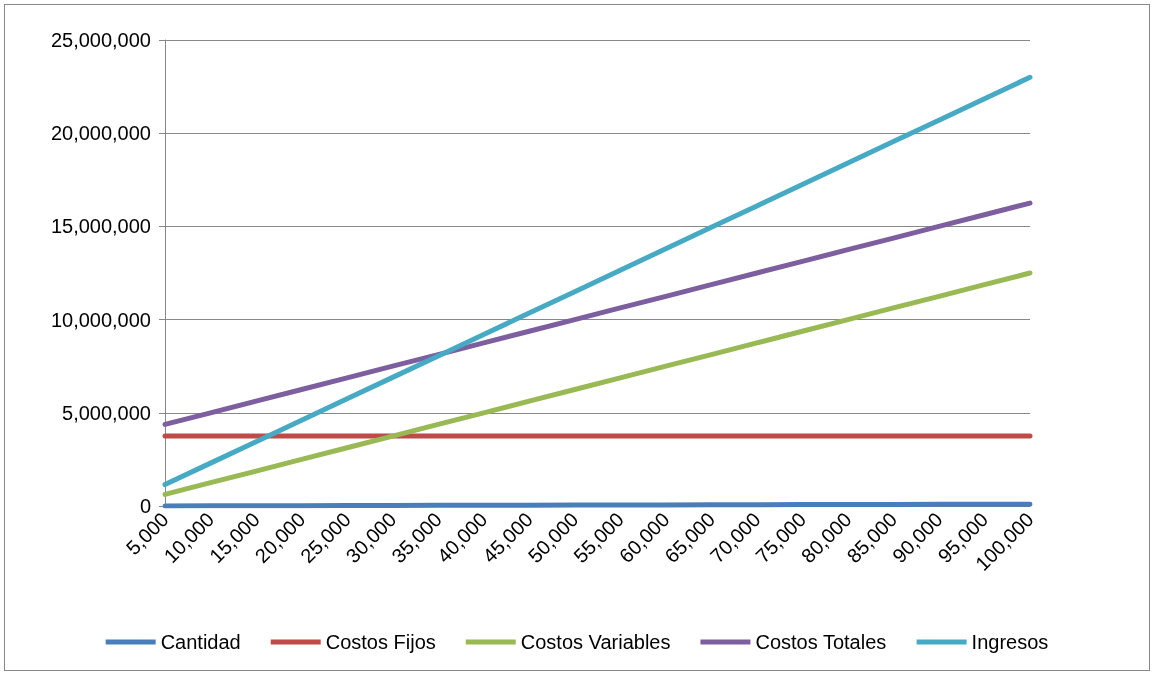 Image resolution: width=1154 pixels, height=675 pixels. Describe the element at coordinates (145, 506) in the screenshot. I see `y-tick-label: 0` at that location.